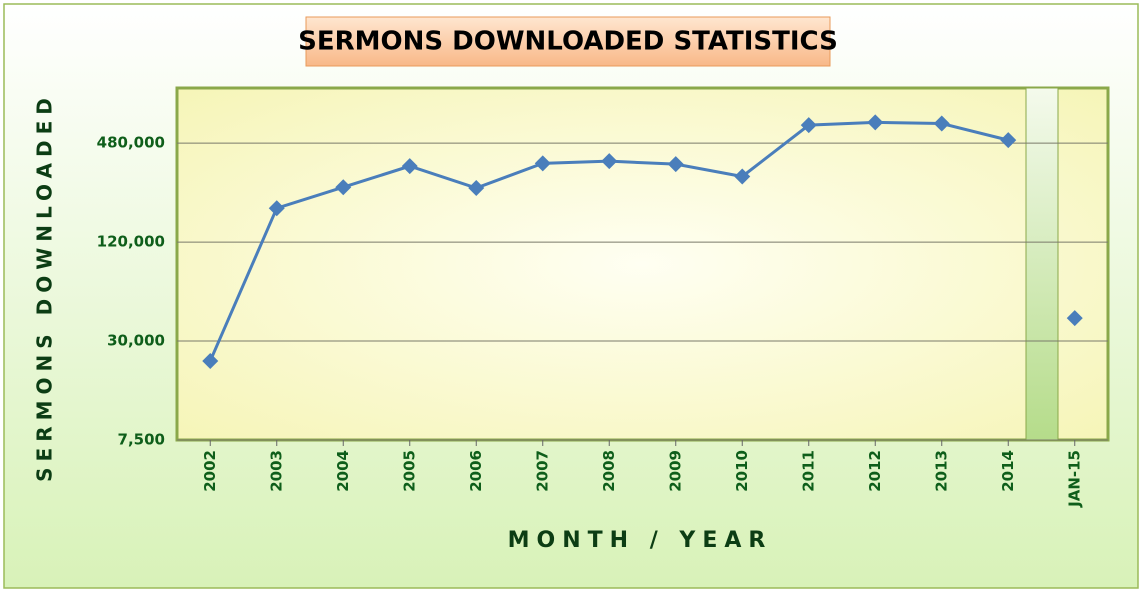 The image size is (1145, 598). What do you see at coordinates (542, 471) in the screenshot?
I see `x-tick-label: 2007` at bounding box center [542, 471].